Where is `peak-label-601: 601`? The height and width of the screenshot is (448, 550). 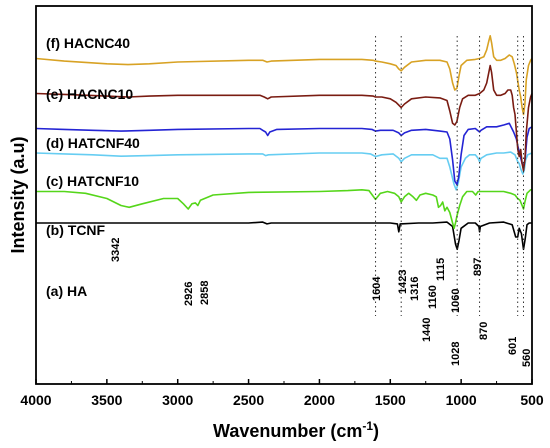 peak-label-601: 601 is located at coordinates (513, 346).